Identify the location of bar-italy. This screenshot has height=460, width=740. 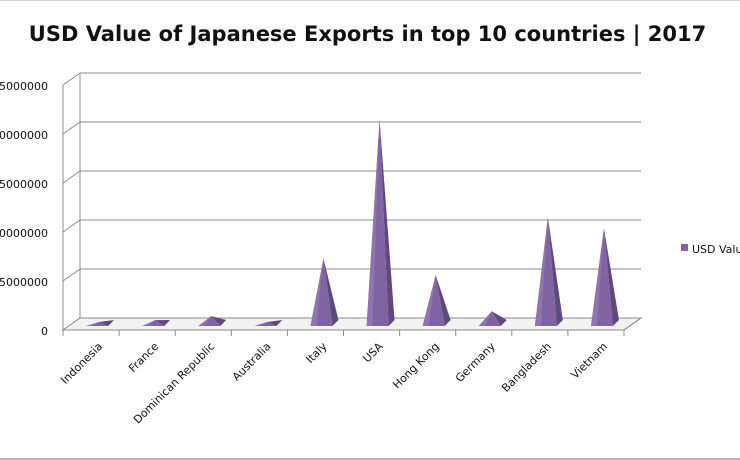
(324, 292).